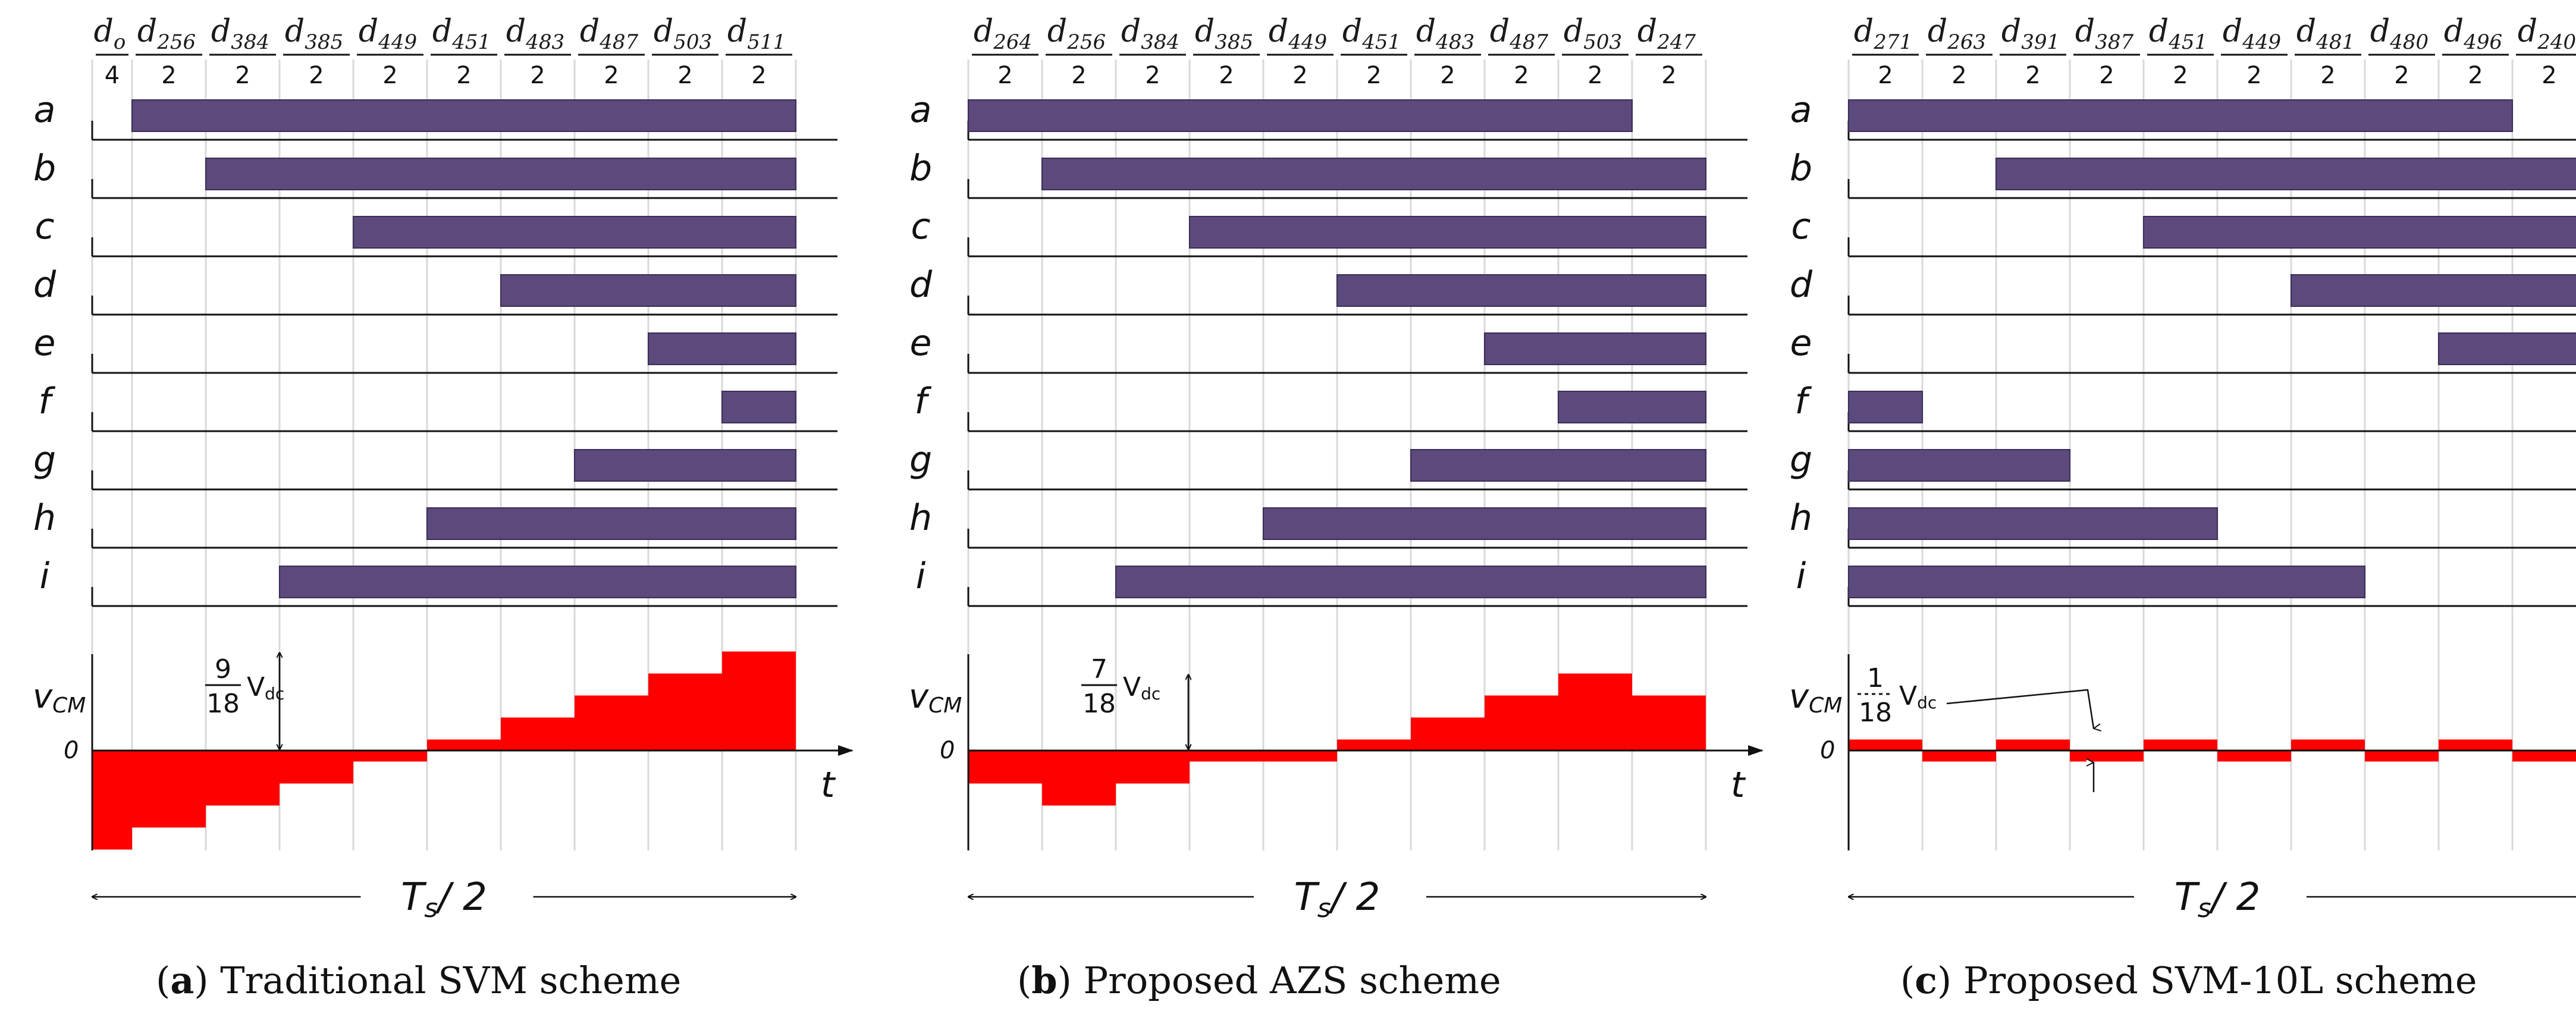  Describe the element at coordinates (1259, 981) in the screenshot. I see `panel-caption: (b) Proposed AZS scheme` at that location.